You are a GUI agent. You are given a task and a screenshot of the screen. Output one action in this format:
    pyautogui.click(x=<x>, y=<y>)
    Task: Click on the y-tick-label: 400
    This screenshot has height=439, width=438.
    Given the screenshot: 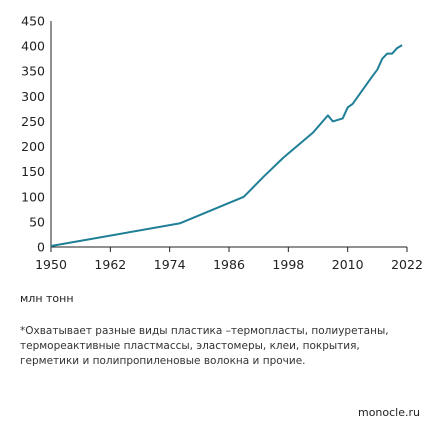 What is the action you would take?
    pyautogui.click(x=33, y=46)
    